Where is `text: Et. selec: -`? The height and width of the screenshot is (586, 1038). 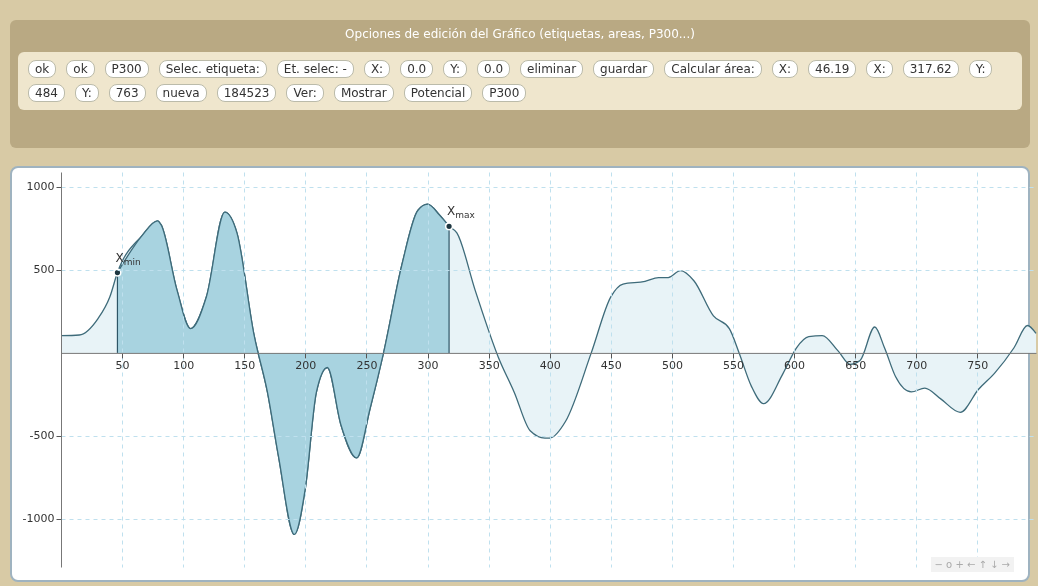
text: Et. selec: - is located at coordinates (315, 69).